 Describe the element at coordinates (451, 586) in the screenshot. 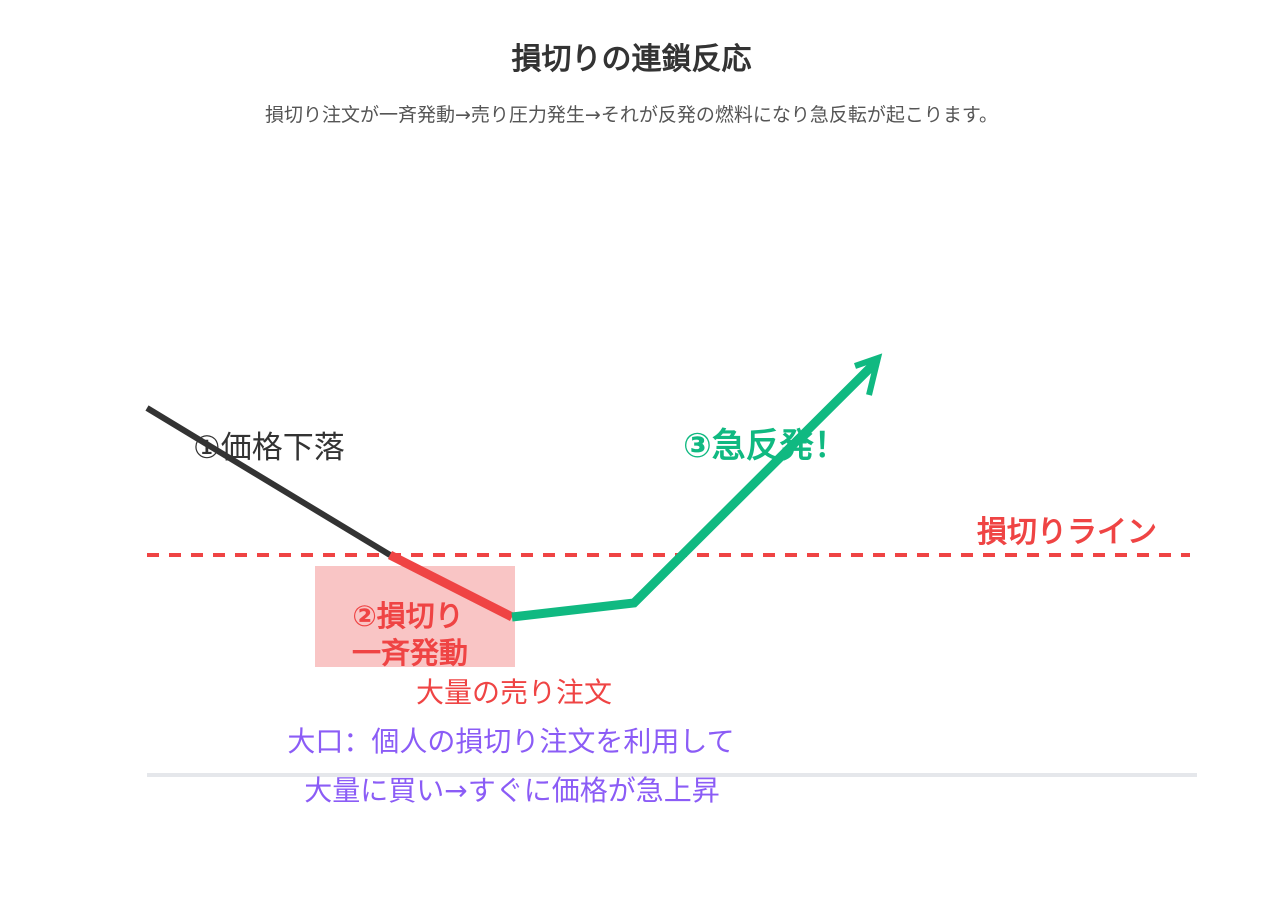

I see `stop-trigger-segment` at that location.